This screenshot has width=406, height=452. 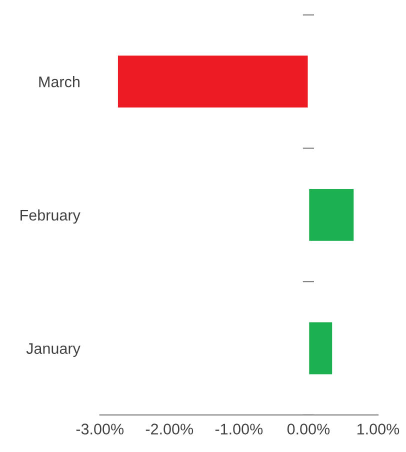 What do you see at coordinates (308, 429) in the screenshot?
I see `x-tick-label: 0.00%` at bounding box center [308, 429].